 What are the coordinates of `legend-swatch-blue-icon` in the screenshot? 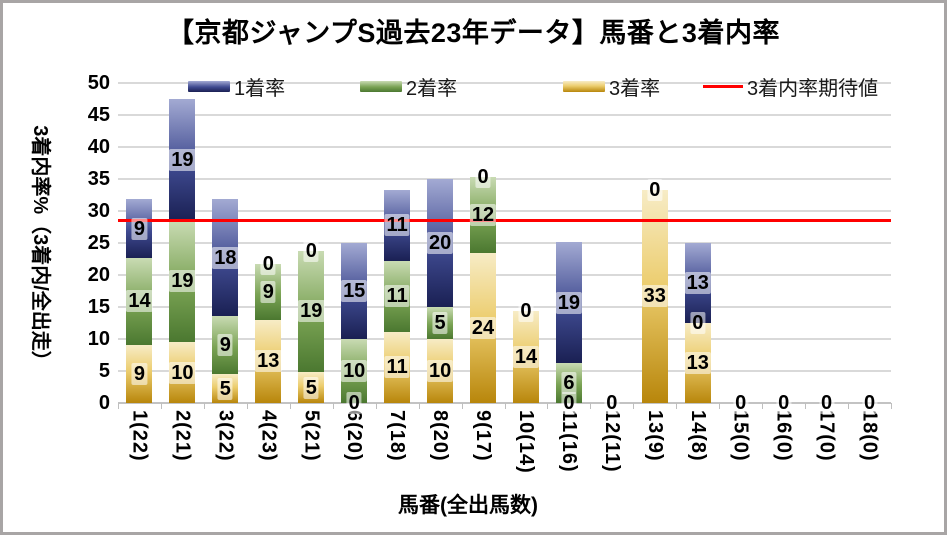 It's located at (209, 86).